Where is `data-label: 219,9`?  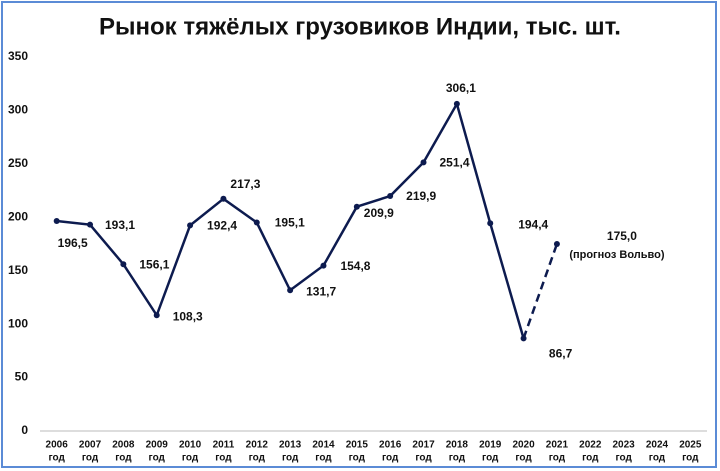
data-label: 219,9 is located at coordinates (421, 196).